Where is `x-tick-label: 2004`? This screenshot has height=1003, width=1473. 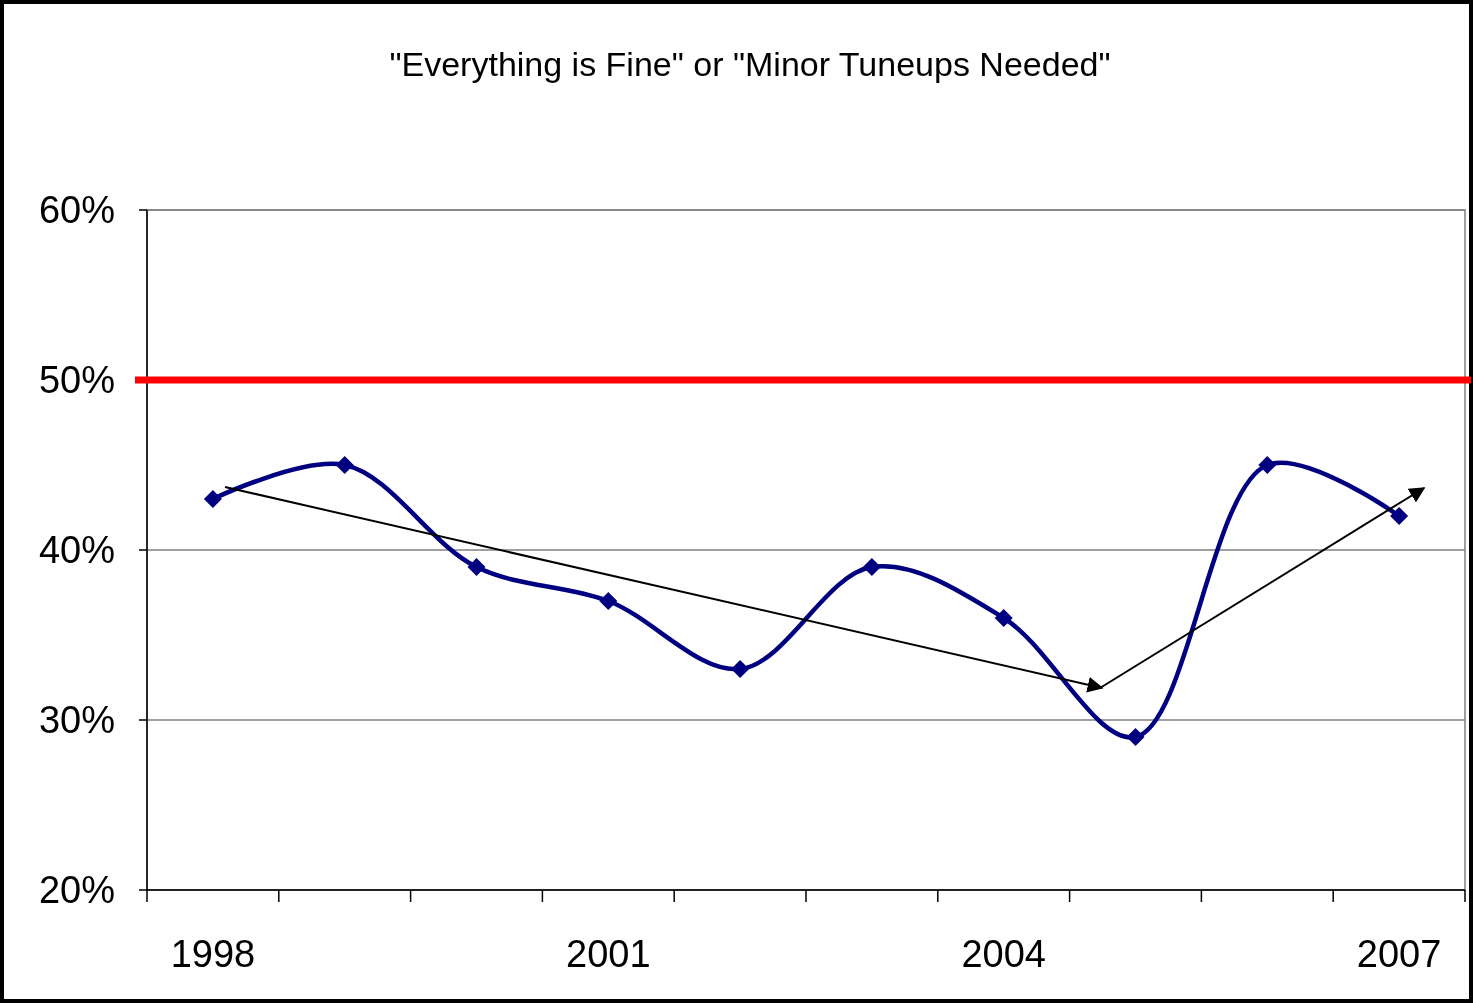 x-tick-label: 2004 is located at coordinates (1003, 954).